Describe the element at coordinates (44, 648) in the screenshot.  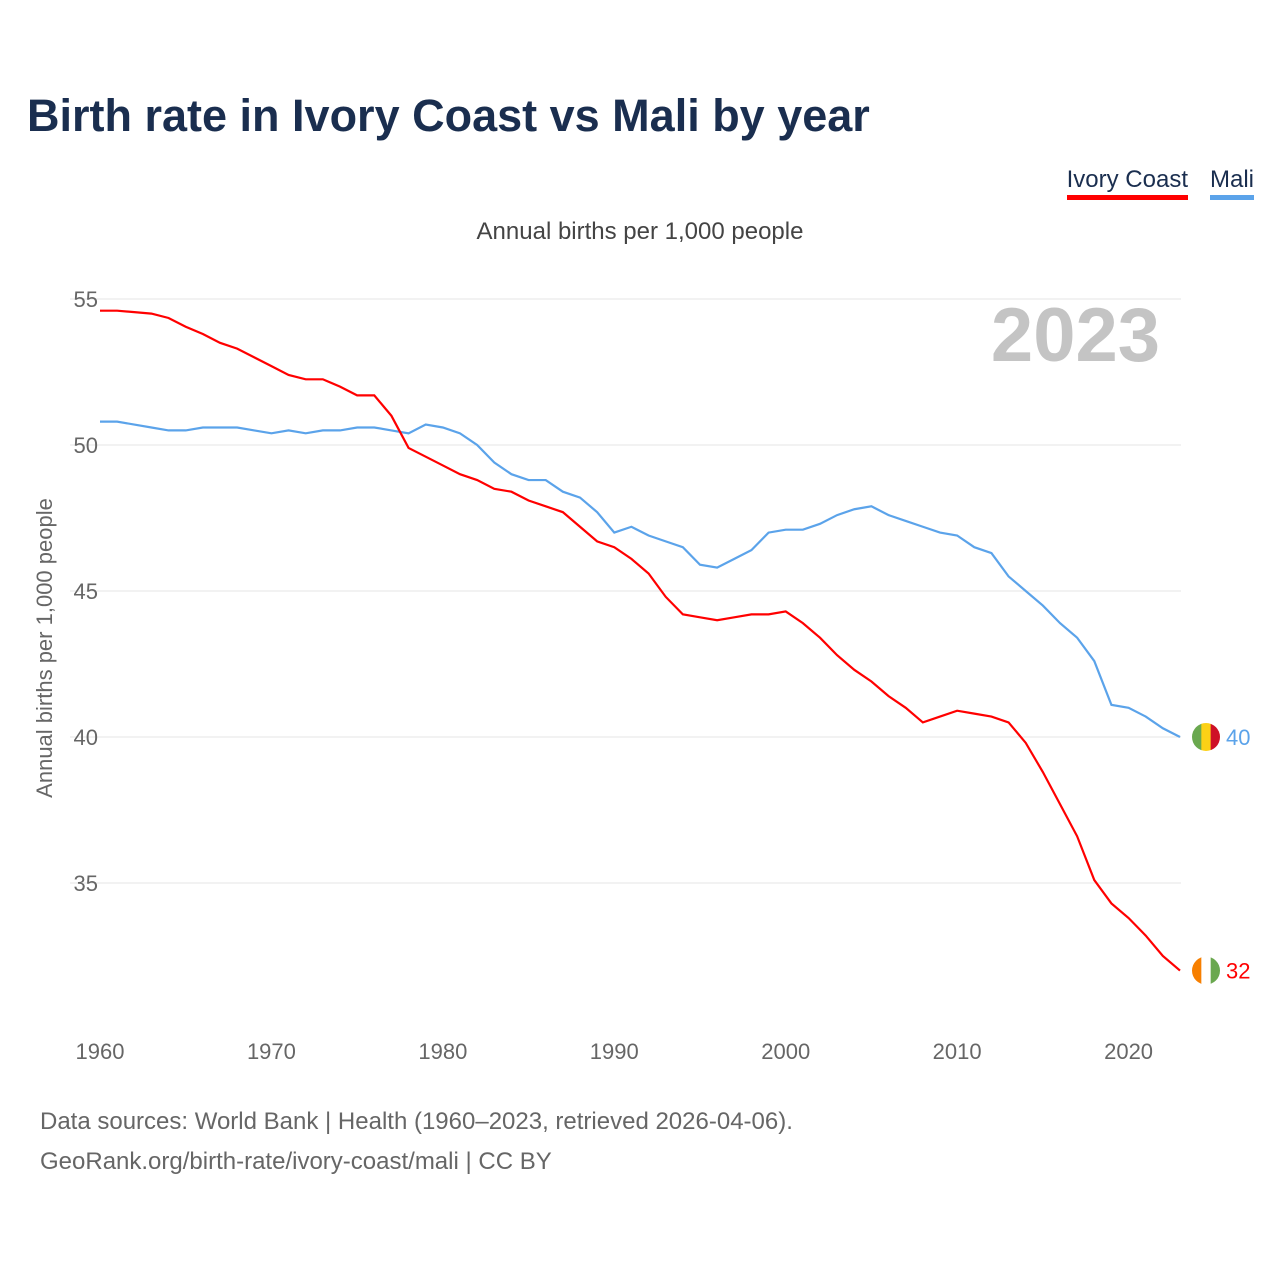
I see `y-axis-label: Annual births per 1,000 people` at that location.